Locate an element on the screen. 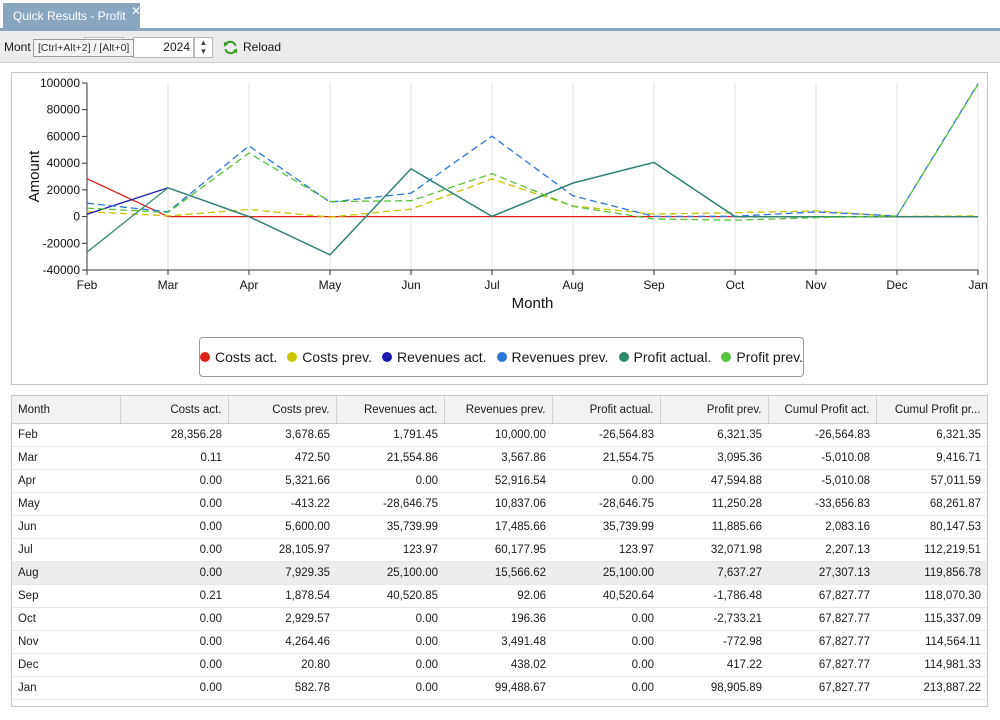  table-cell: 4,264.46 is located at coordinates (282, 642).